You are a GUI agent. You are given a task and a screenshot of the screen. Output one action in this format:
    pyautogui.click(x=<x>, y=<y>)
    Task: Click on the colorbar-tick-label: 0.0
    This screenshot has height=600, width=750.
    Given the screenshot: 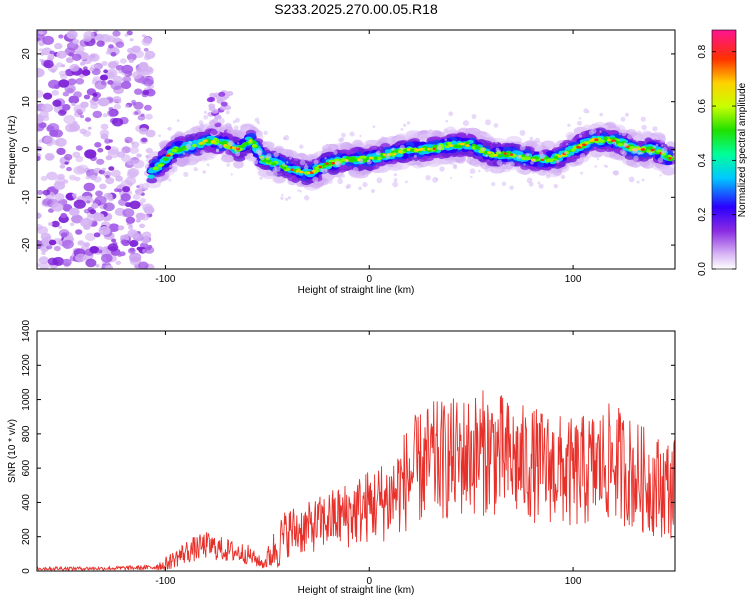 What is the action you would take?
    pyautogui.click(x=702, y=269)
    